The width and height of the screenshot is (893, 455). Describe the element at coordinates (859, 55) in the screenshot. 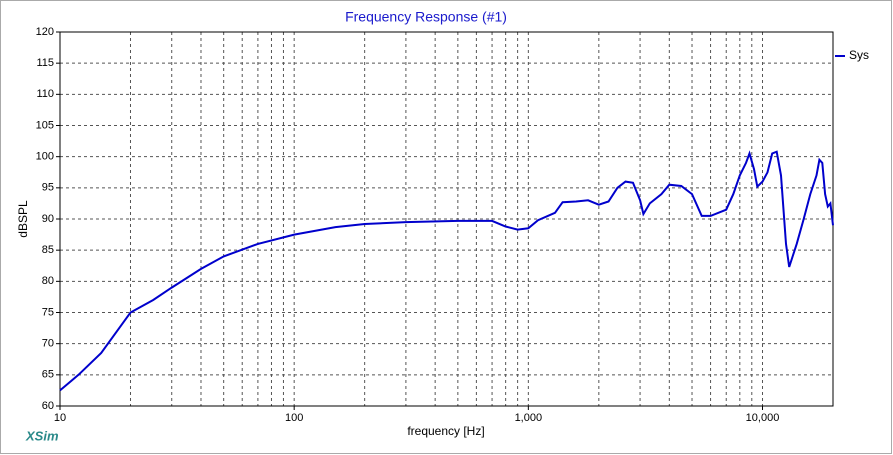

I see `legend-label: Sys` at that location.